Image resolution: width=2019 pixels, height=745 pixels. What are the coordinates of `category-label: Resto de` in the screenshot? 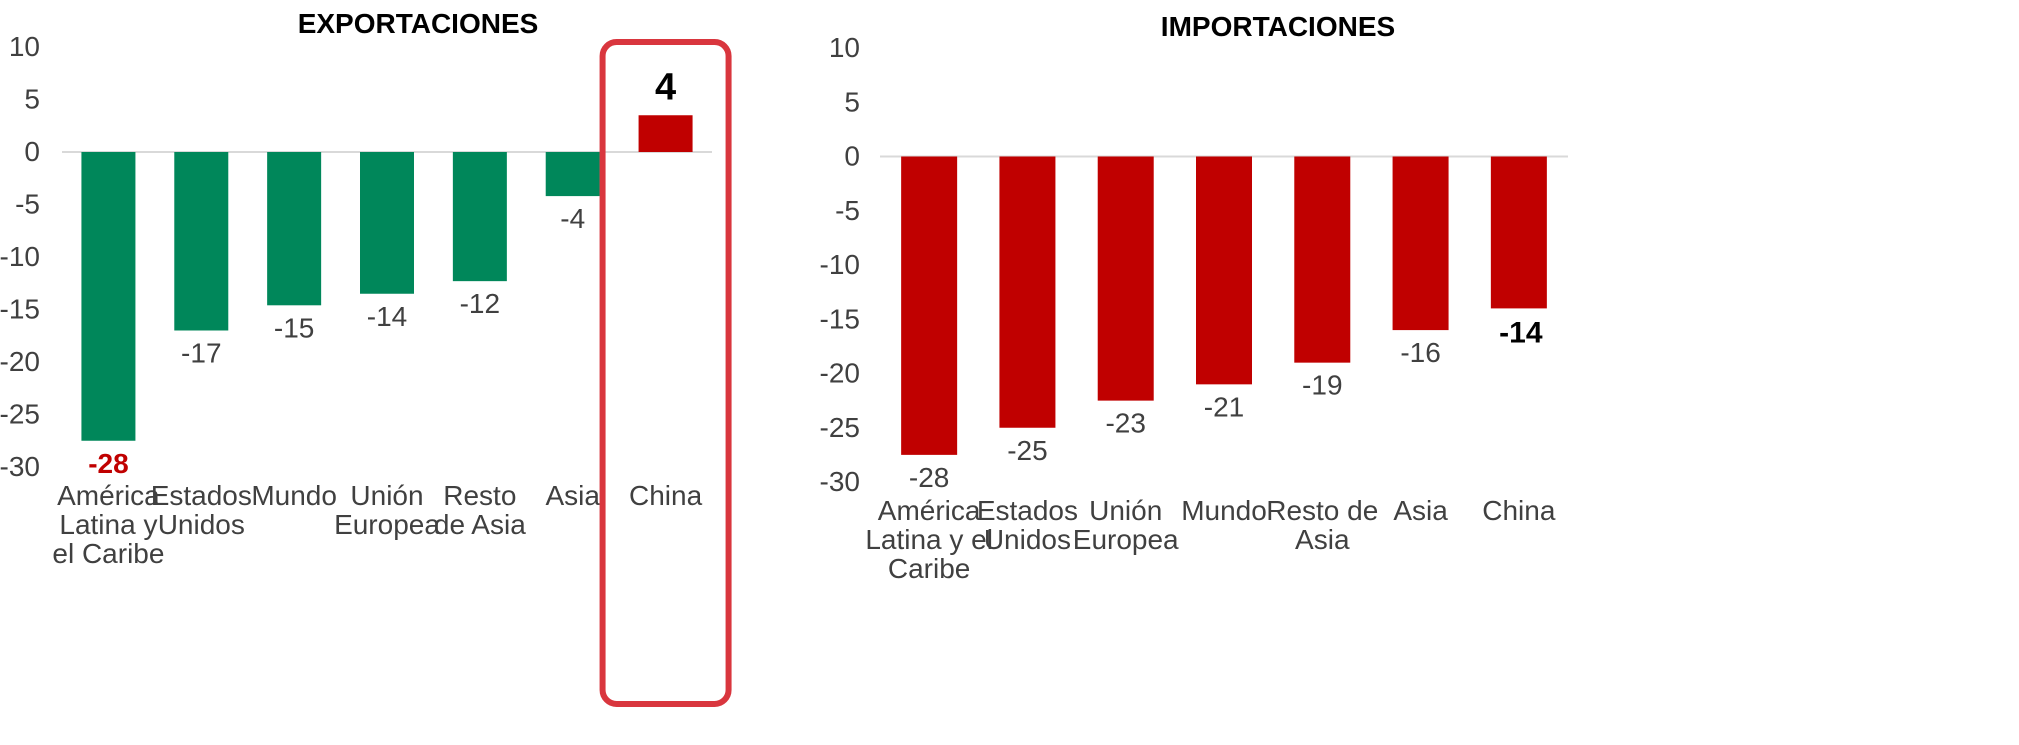 It's located at (1322, 510).